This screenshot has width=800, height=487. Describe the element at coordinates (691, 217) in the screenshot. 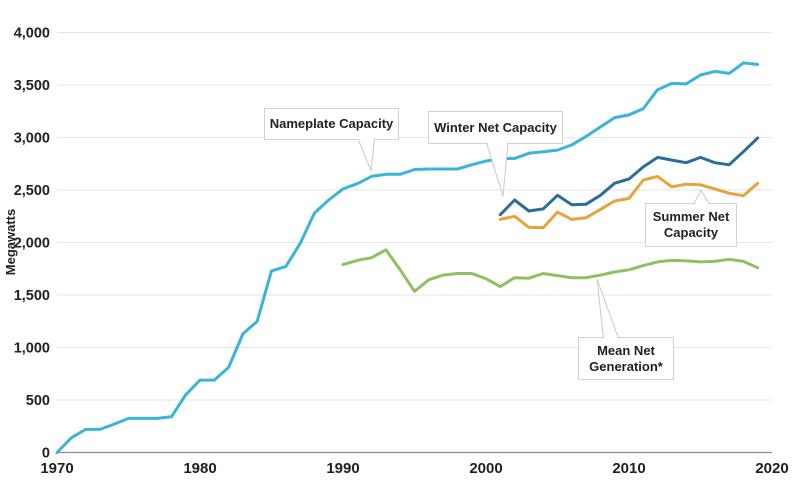

I see `callout-summer-net-capacity-label-line1: Summer Net` at that location.